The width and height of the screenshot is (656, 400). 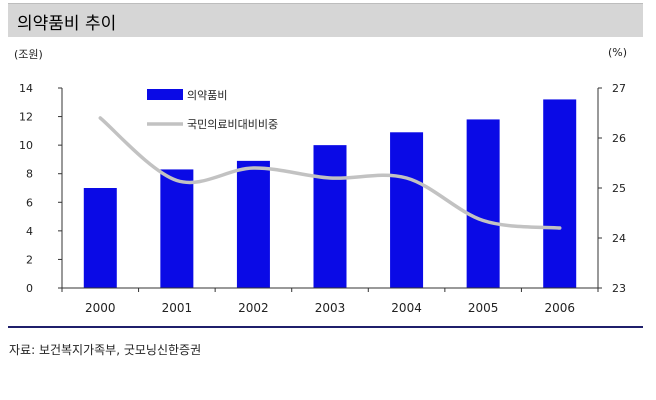 What do you see at coordinates (619, 138) in the screenshot?
I see `right-tick-label: 26` at bounding box center [619, 138].